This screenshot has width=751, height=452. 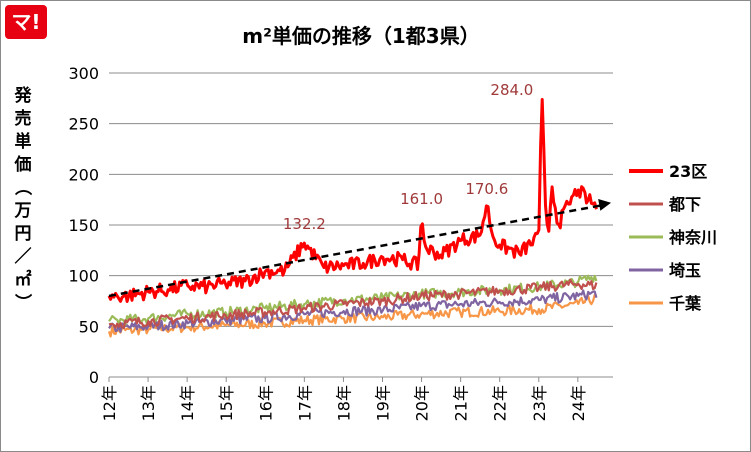 I want to click on series-line-埼玉, so click(x=353, y=311).